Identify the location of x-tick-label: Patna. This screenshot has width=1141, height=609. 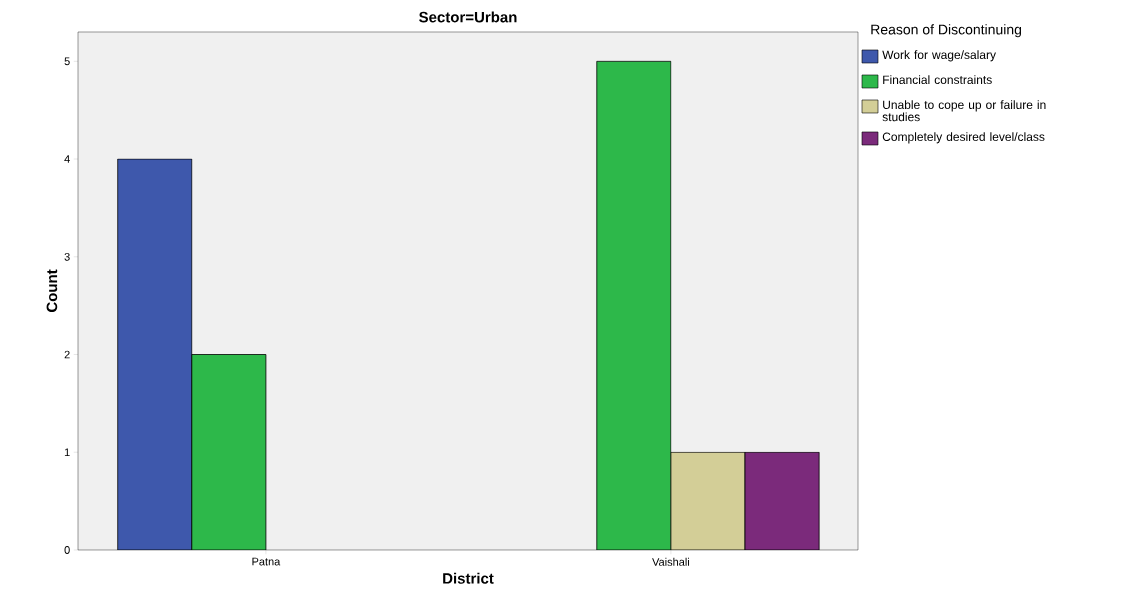
(266, 561).